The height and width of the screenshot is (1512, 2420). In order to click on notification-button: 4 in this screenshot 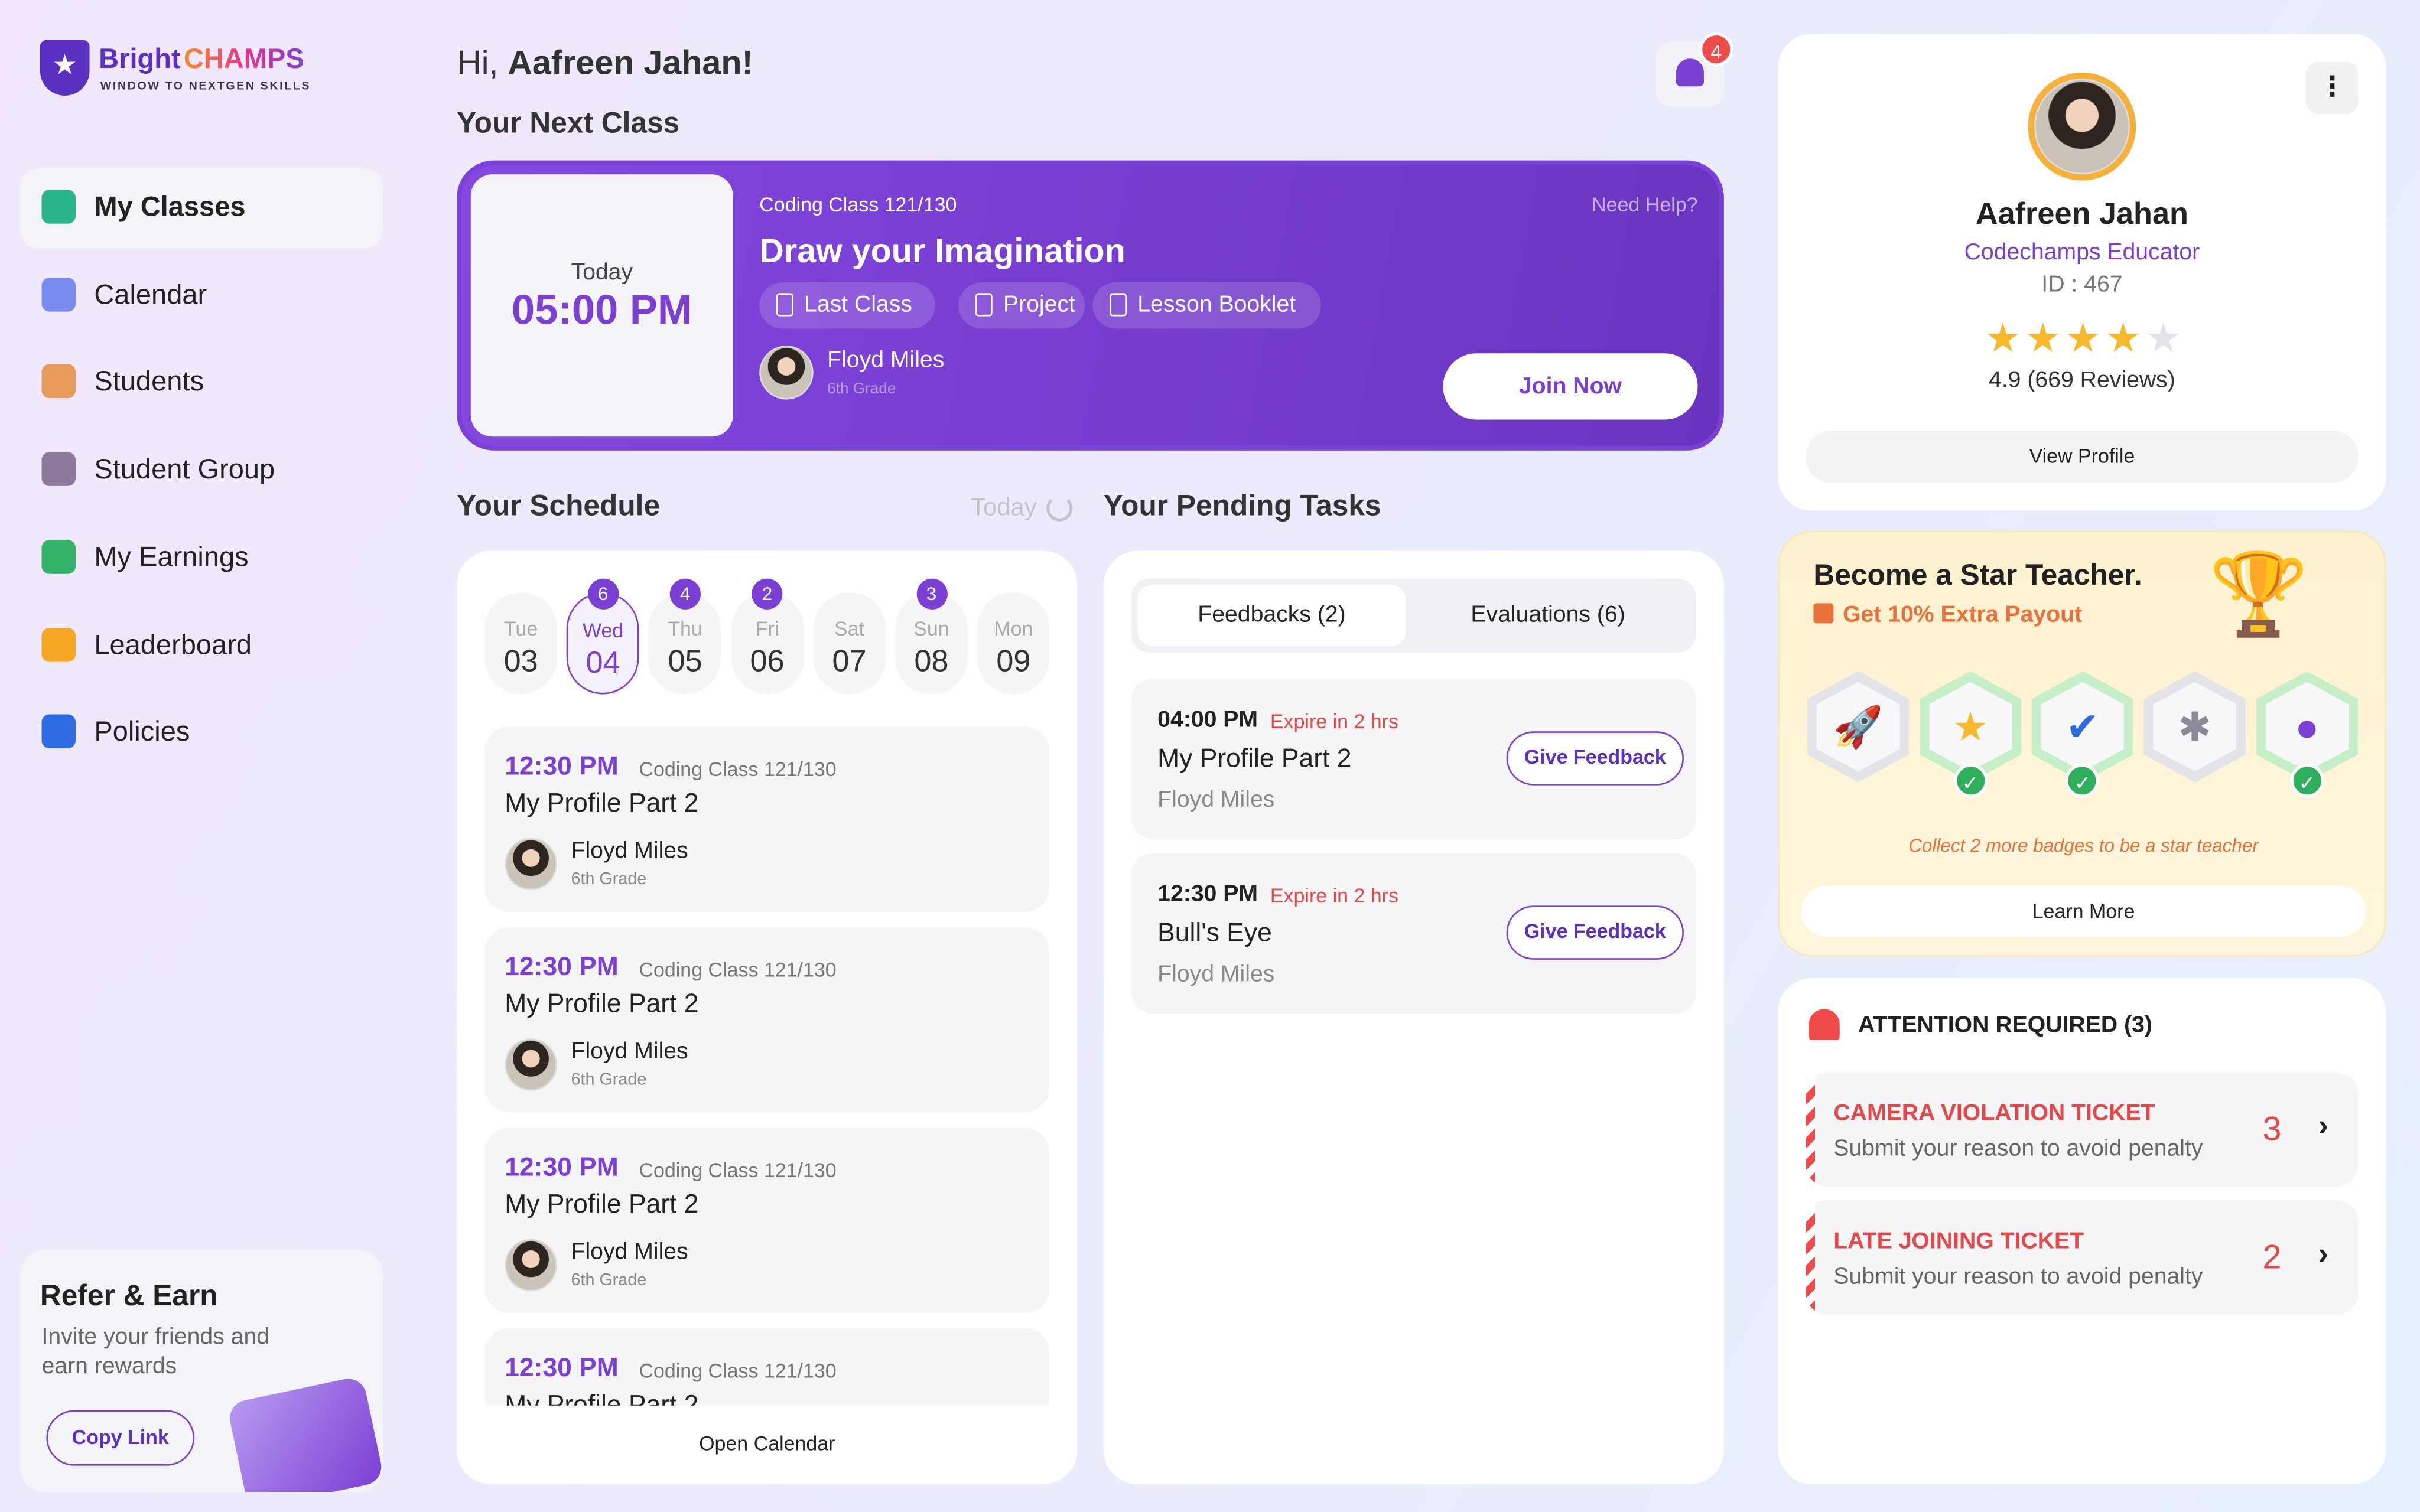, I will do `click(1694, 69)`.